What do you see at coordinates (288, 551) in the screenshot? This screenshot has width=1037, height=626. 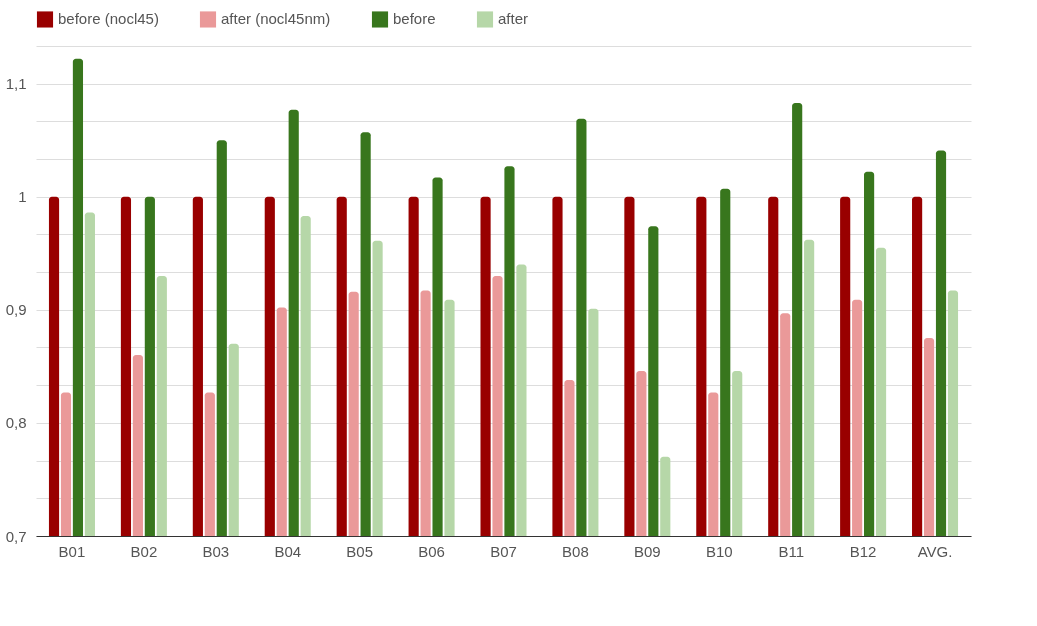 I see `x-tick-label: B04` at bounding box center [288, 551].